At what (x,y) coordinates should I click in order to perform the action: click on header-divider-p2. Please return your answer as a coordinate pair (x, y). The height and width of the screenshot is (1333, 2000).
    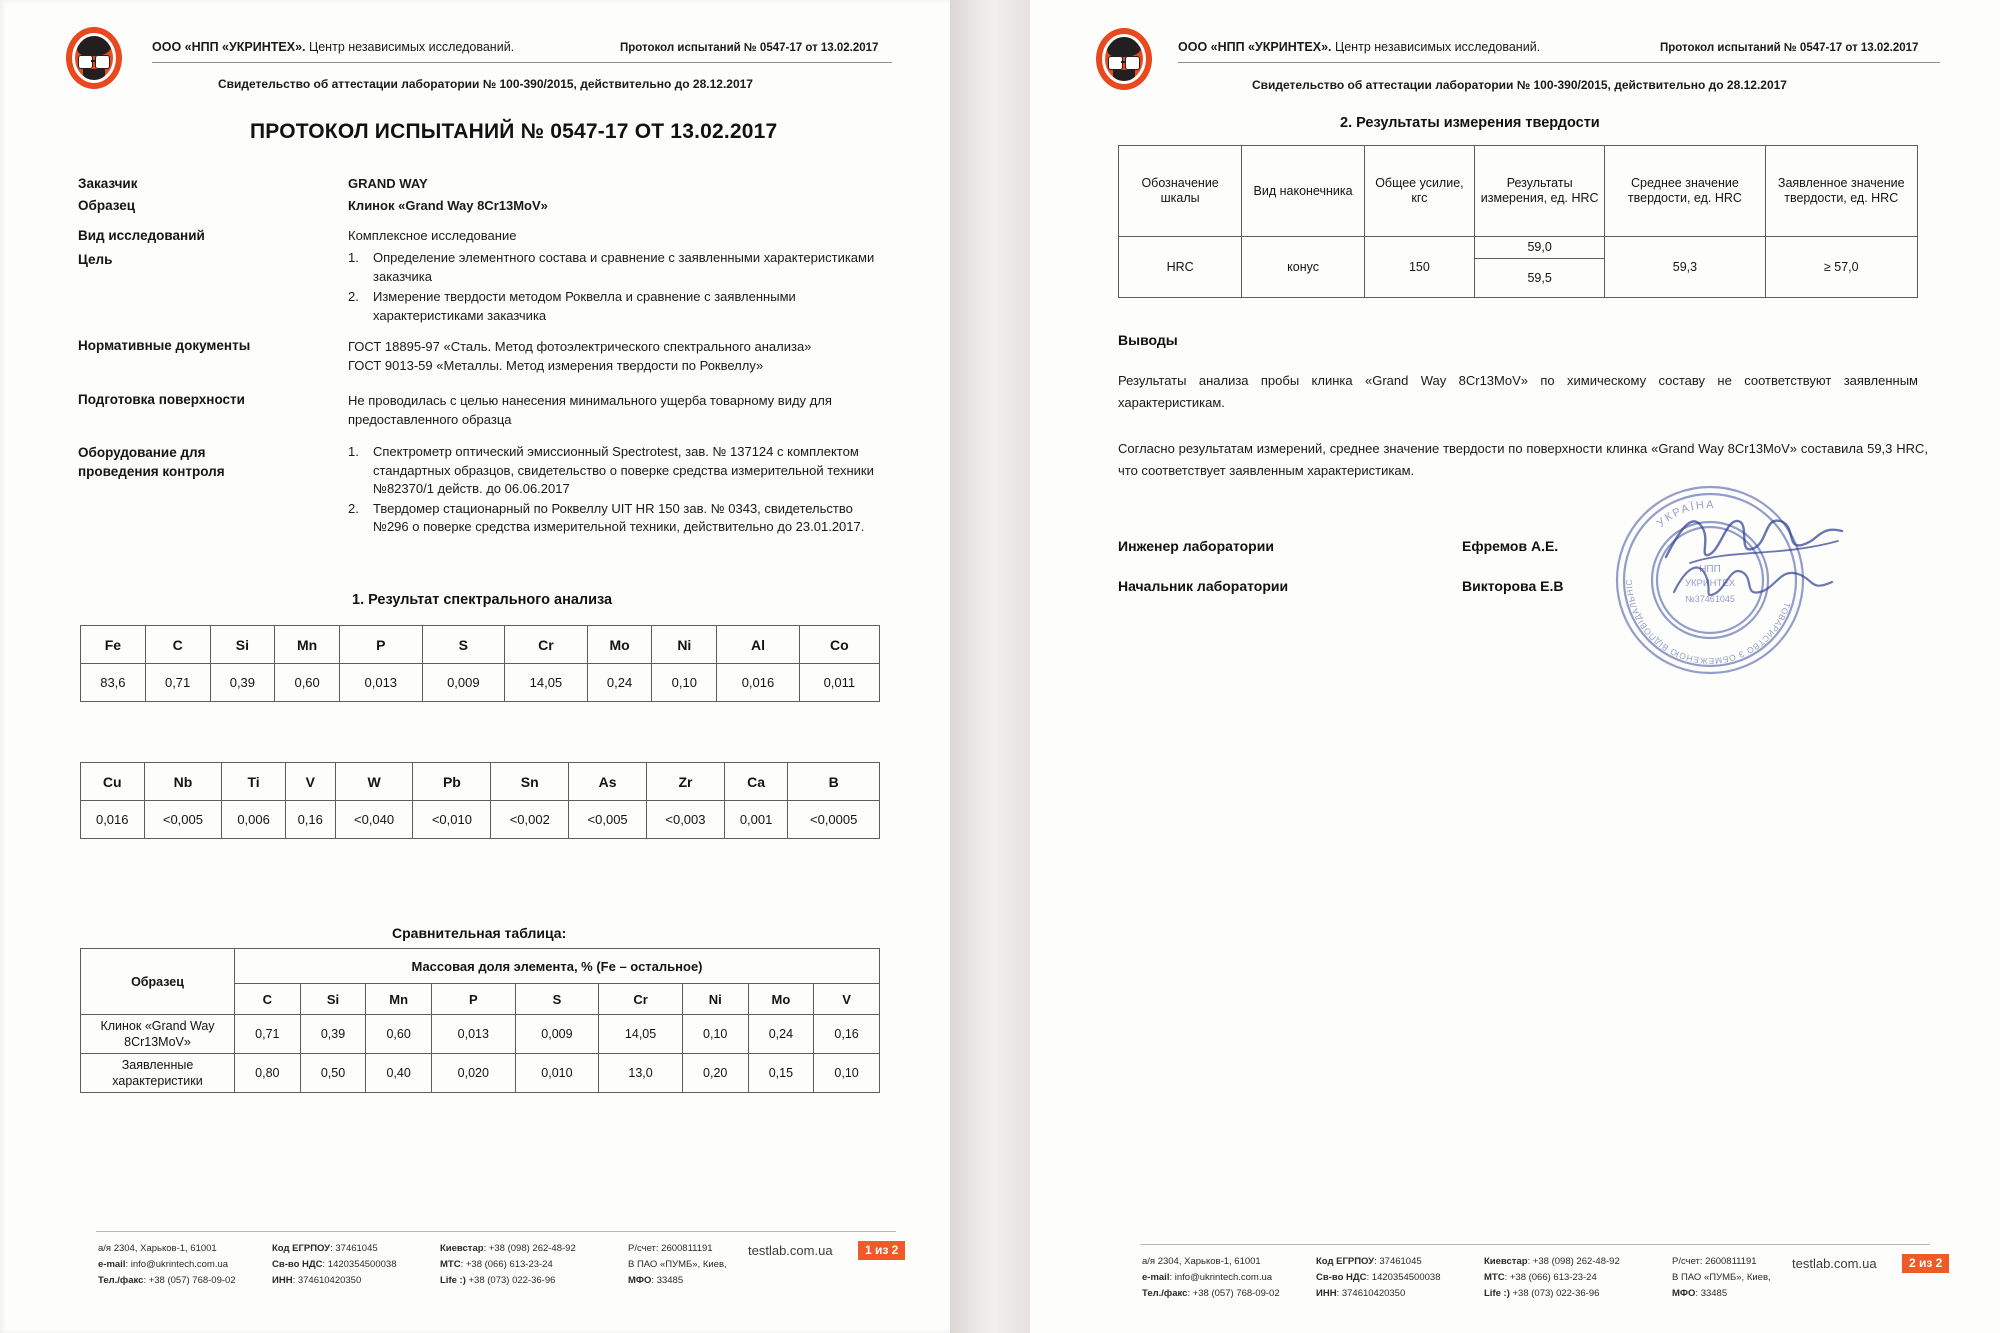
    Looking at the image, I should click on (1559, 62).